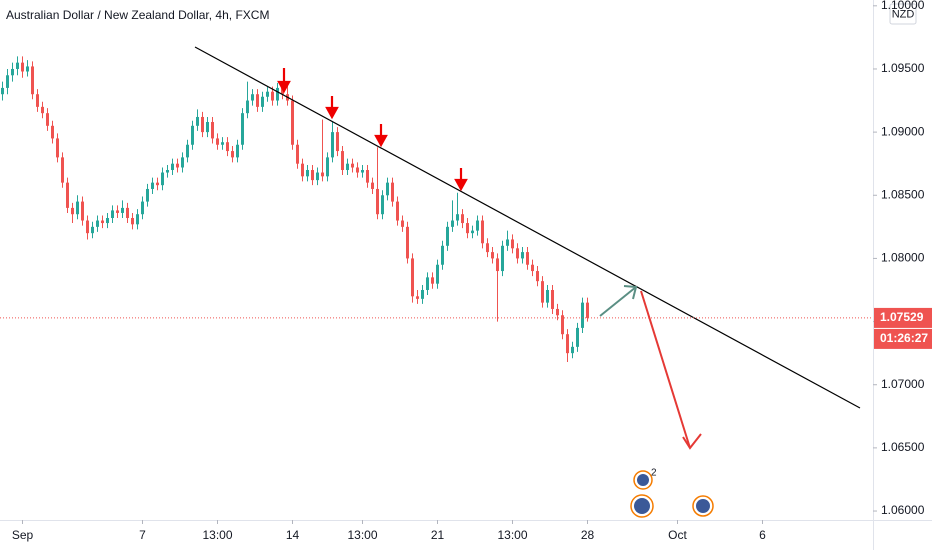 The width and height of the screenshot is (932, 550). Describe the element at coordinates (654, 473) in the screenshot. I see `event-count: 2` at that location.